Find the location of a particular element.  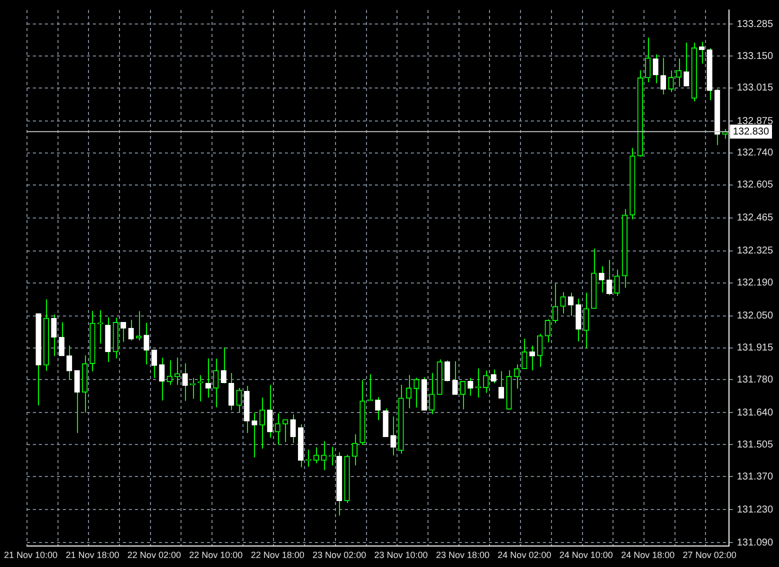

x-tick-label: 22 Nov 02:00 is located at coordinates (154, 555).